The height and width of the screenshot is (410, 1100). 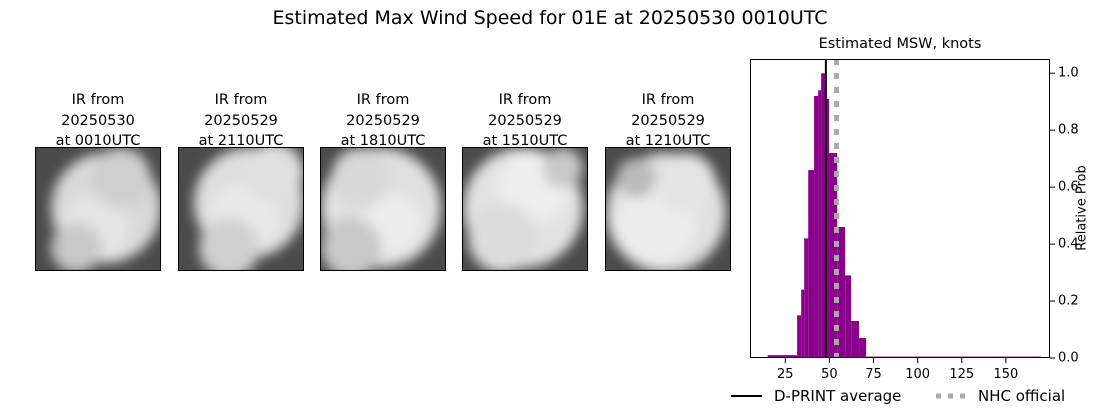 I want to click on ir-title-line3: at 1210UTC, so click(x=668, y=141).